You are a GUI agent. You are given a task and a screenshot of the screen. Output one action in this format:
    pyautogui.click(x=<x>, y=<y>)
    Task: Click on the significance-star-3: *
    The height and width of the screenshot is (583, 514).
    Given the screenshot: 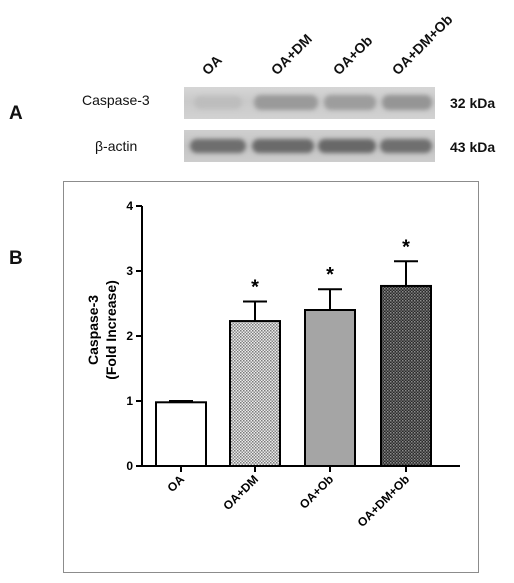 What is the action you would take?
    pyautogui.click(x=330, y=275)
    